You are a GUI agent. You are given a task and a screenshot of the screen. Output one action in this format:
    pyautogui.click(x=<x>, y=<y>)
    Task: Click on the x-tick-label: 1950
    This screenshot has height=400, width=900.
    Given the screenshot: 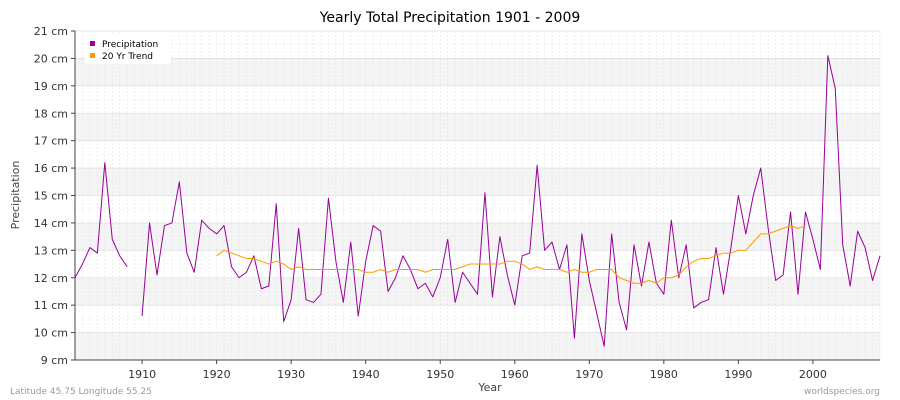 What is the action you would take?
    pyautogui.click(x=440, y=374)
    